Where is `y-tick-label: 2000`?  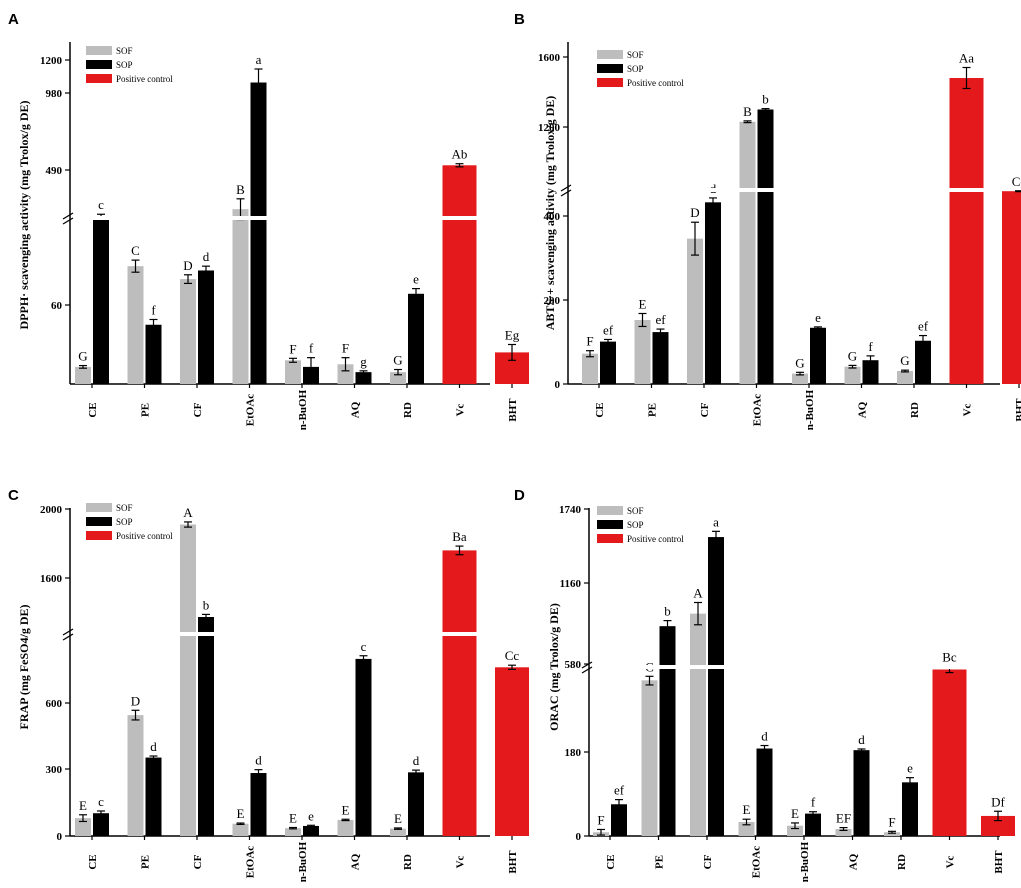 y-tick-label: 2000 is located at coordinates (51, 510).